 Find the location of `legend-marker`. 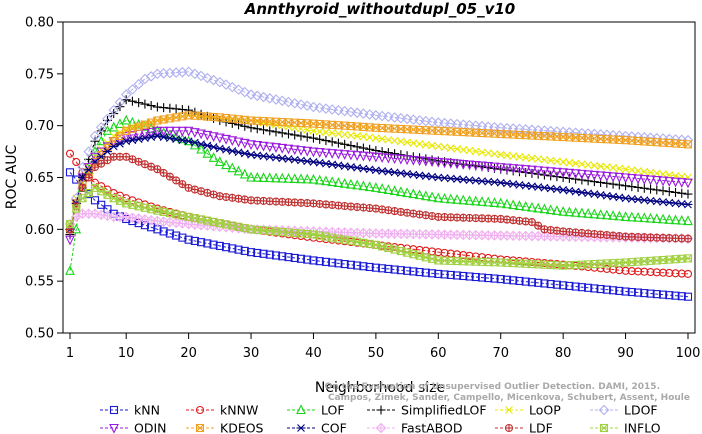

legend-marker is located at coordinates (381, 428).